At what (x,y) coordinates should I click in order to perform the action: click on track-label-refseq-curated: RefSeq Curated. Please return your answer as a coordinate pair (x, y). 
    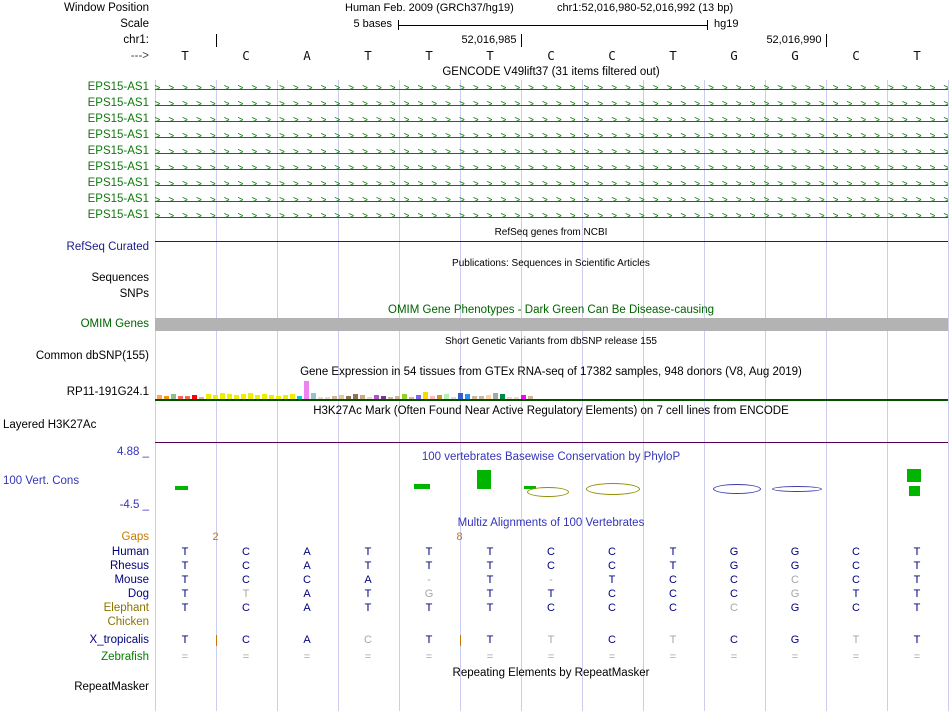
    Looking at the image, I should click on (107, 247).